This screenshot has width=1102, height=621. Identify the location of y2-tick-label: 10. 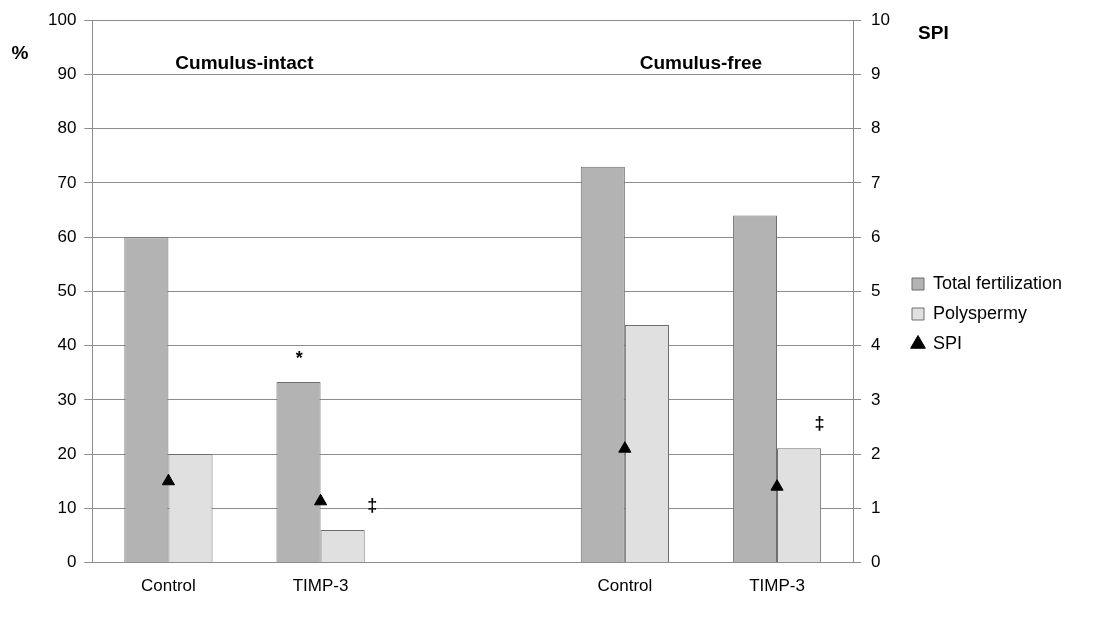
(881, 19).